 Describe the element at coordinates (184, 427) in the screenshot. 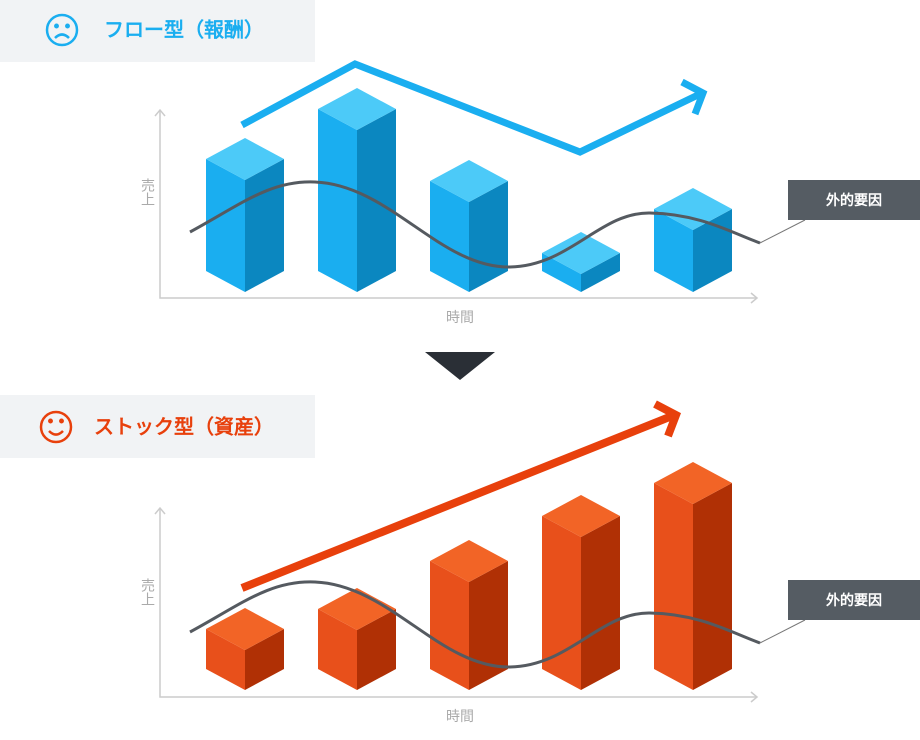

I see `section-title: ストック型（資産）` at that location.